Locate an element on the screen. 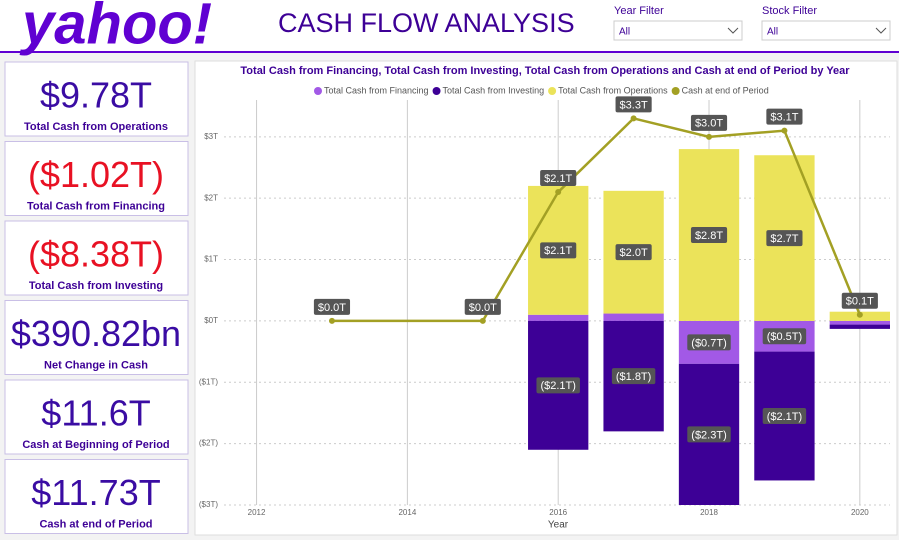  kpi-label: Net Change in Cash is located at coordinates (96, 365).